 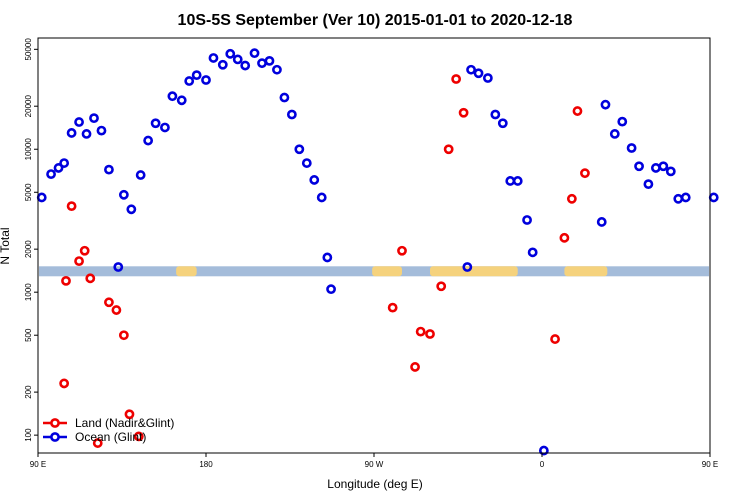 I want to click on y-tick-label: 100, so click(x=28, y=435).